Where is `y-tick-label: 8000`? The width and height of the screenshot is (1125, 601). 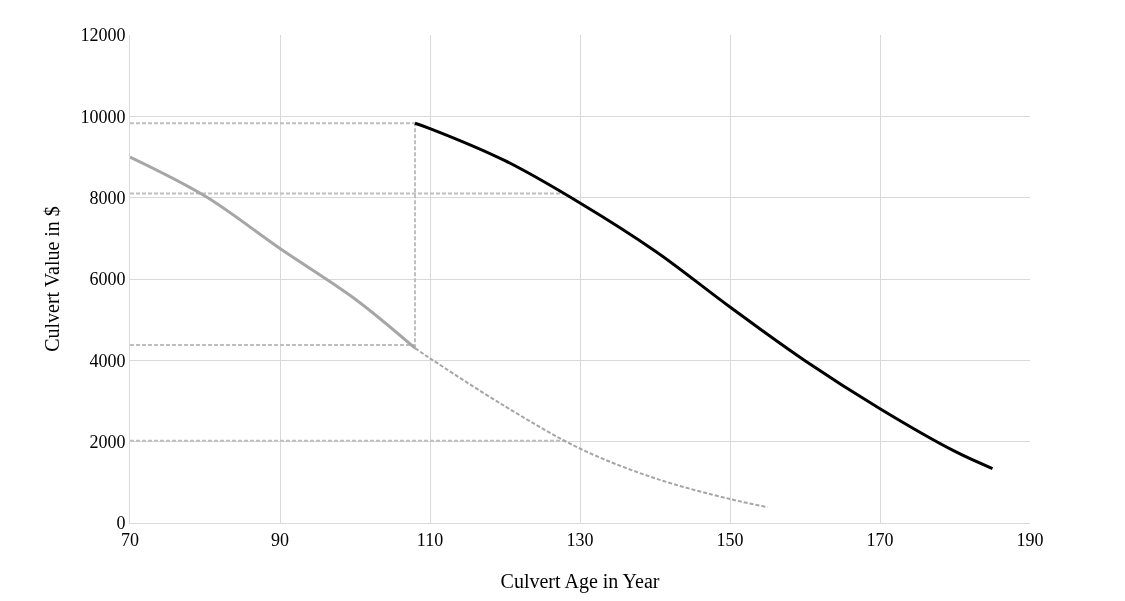
y-tick-label: 8000 is located at coordinates (107, 197).